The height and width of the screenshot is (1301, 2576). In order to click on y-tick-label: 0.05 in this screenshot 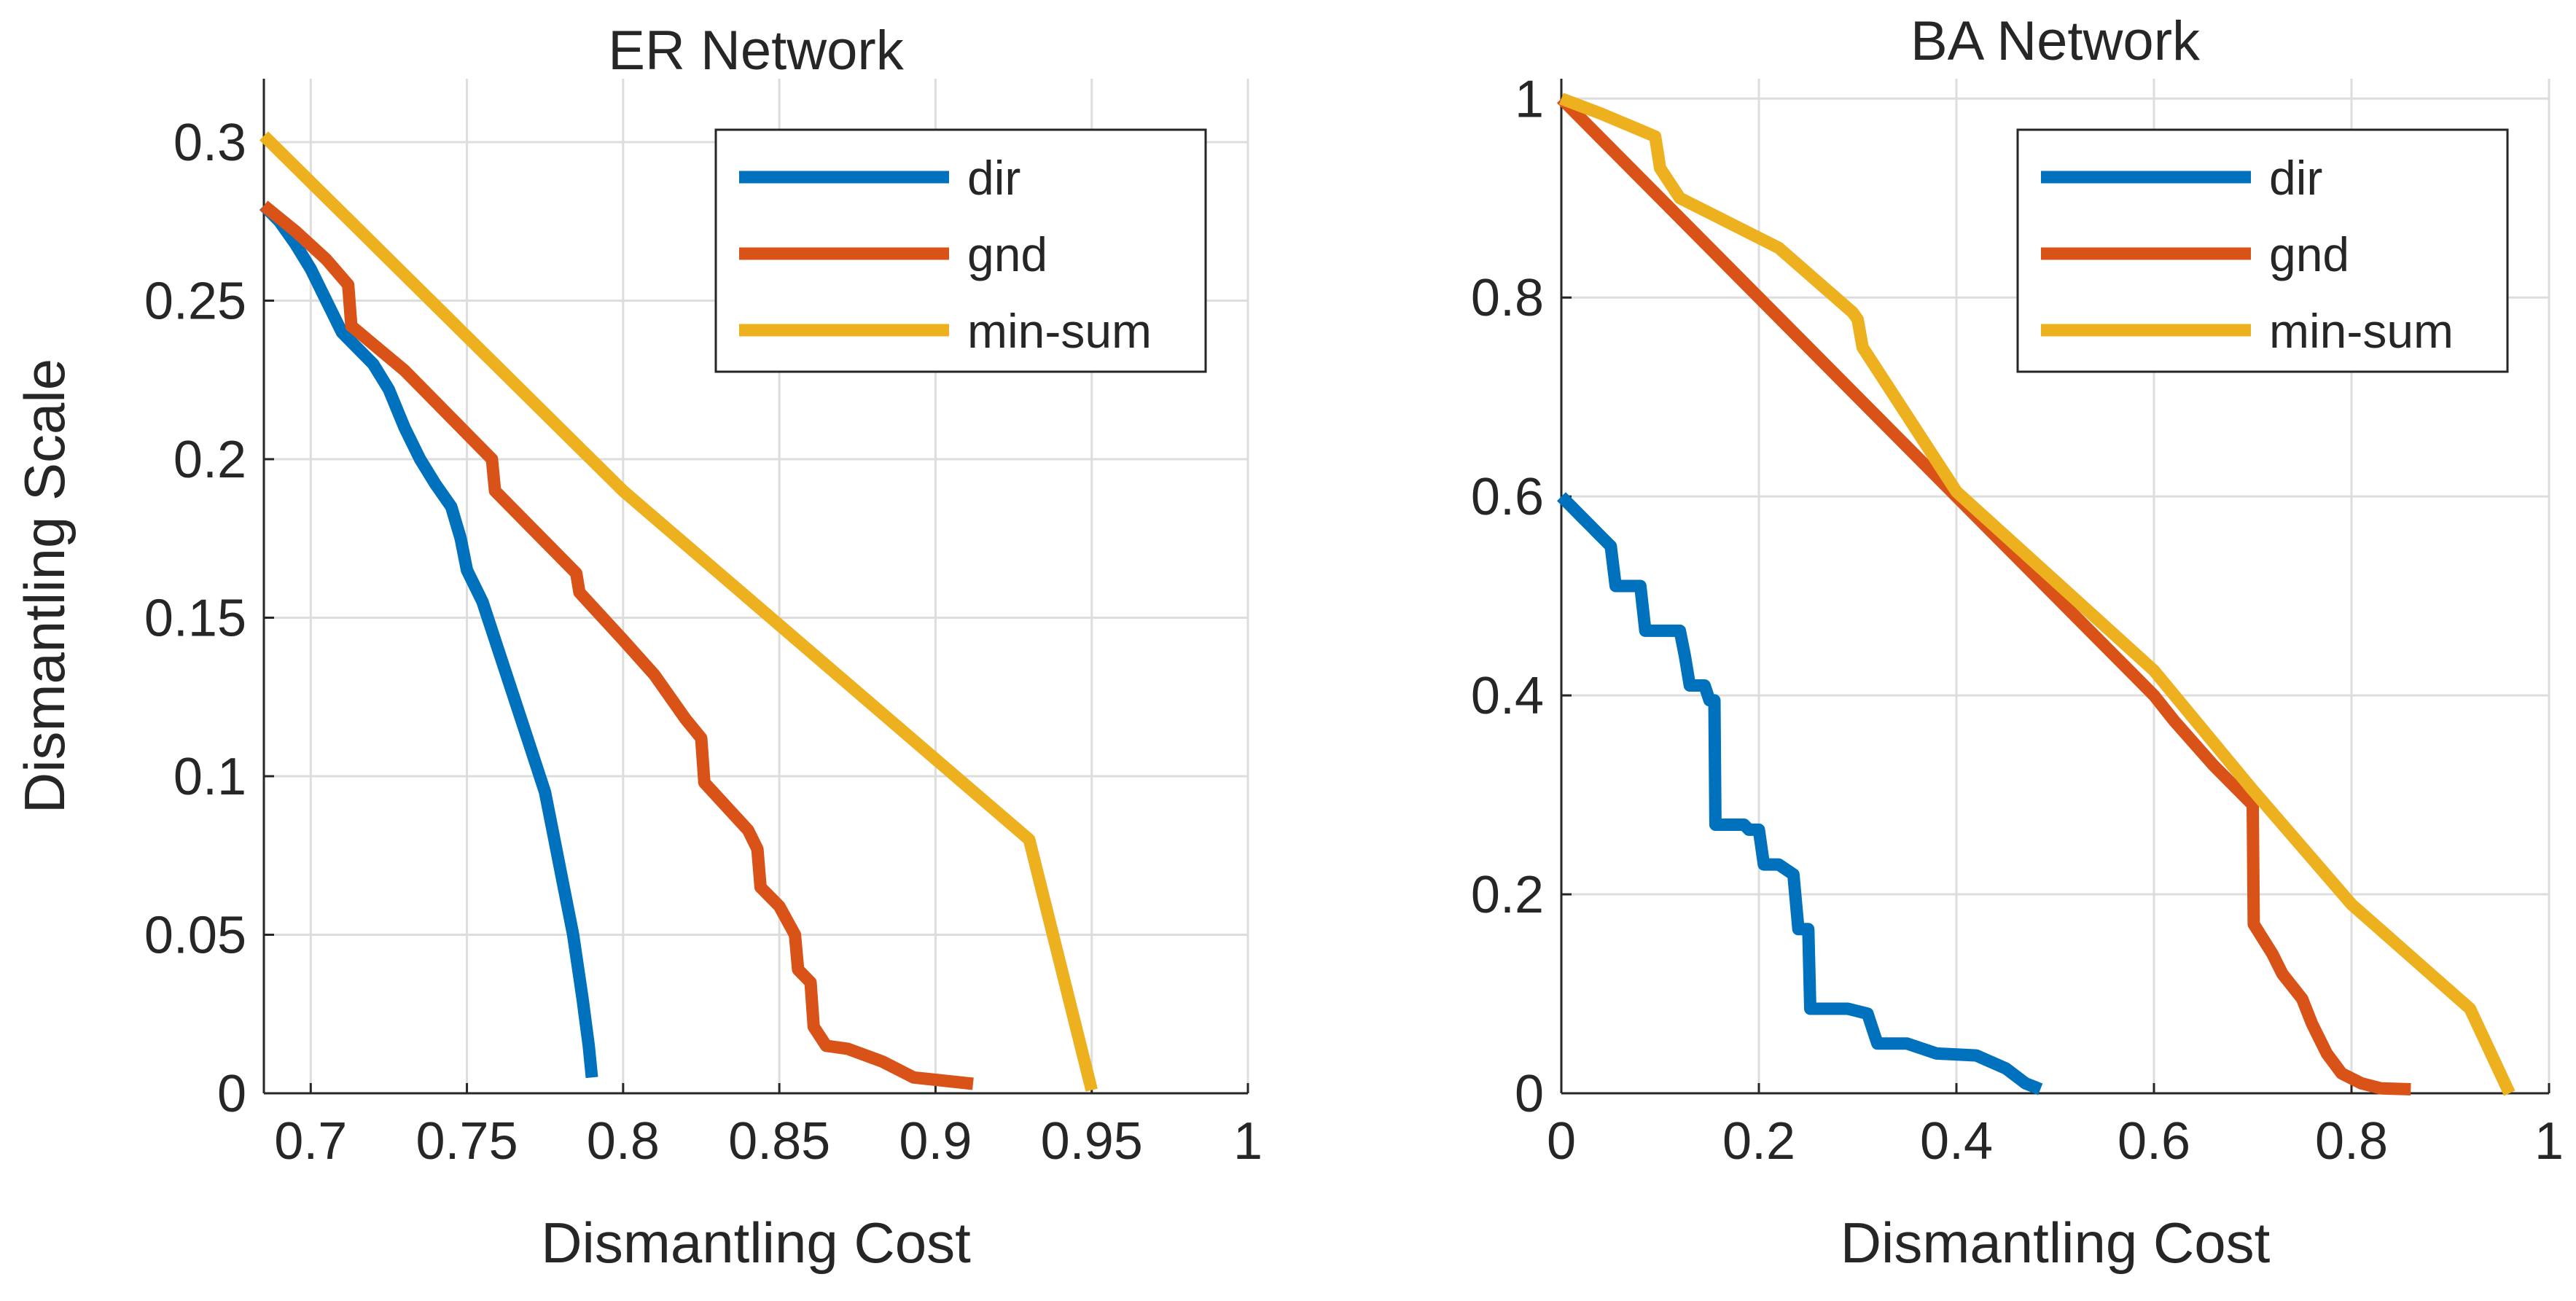, I will do `click(195, 936)`.